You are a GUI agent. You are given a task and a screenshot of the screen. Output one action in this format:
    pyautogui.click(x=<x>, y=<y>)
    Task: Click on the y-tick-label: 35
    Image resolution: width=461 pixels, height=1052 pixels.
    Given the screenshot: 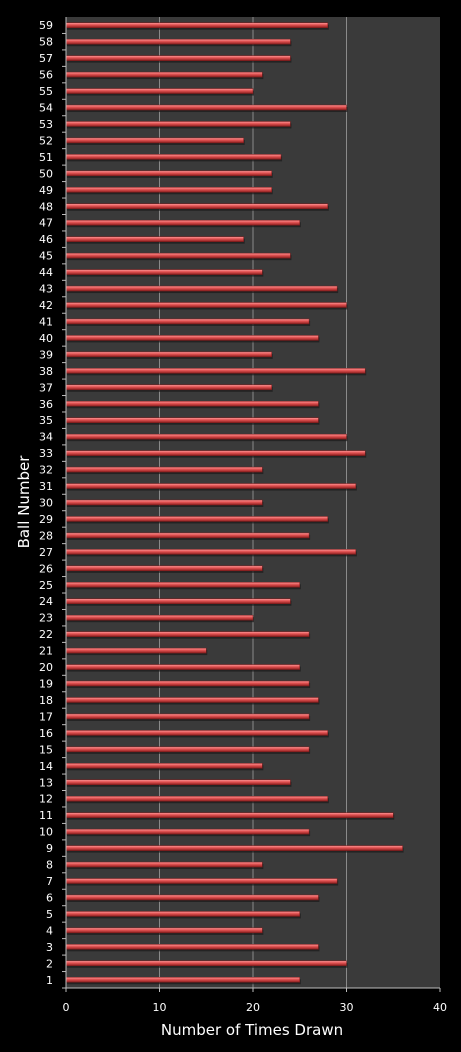 What is the action you would take?
    pyautogui.click(x=46, y=420)
    